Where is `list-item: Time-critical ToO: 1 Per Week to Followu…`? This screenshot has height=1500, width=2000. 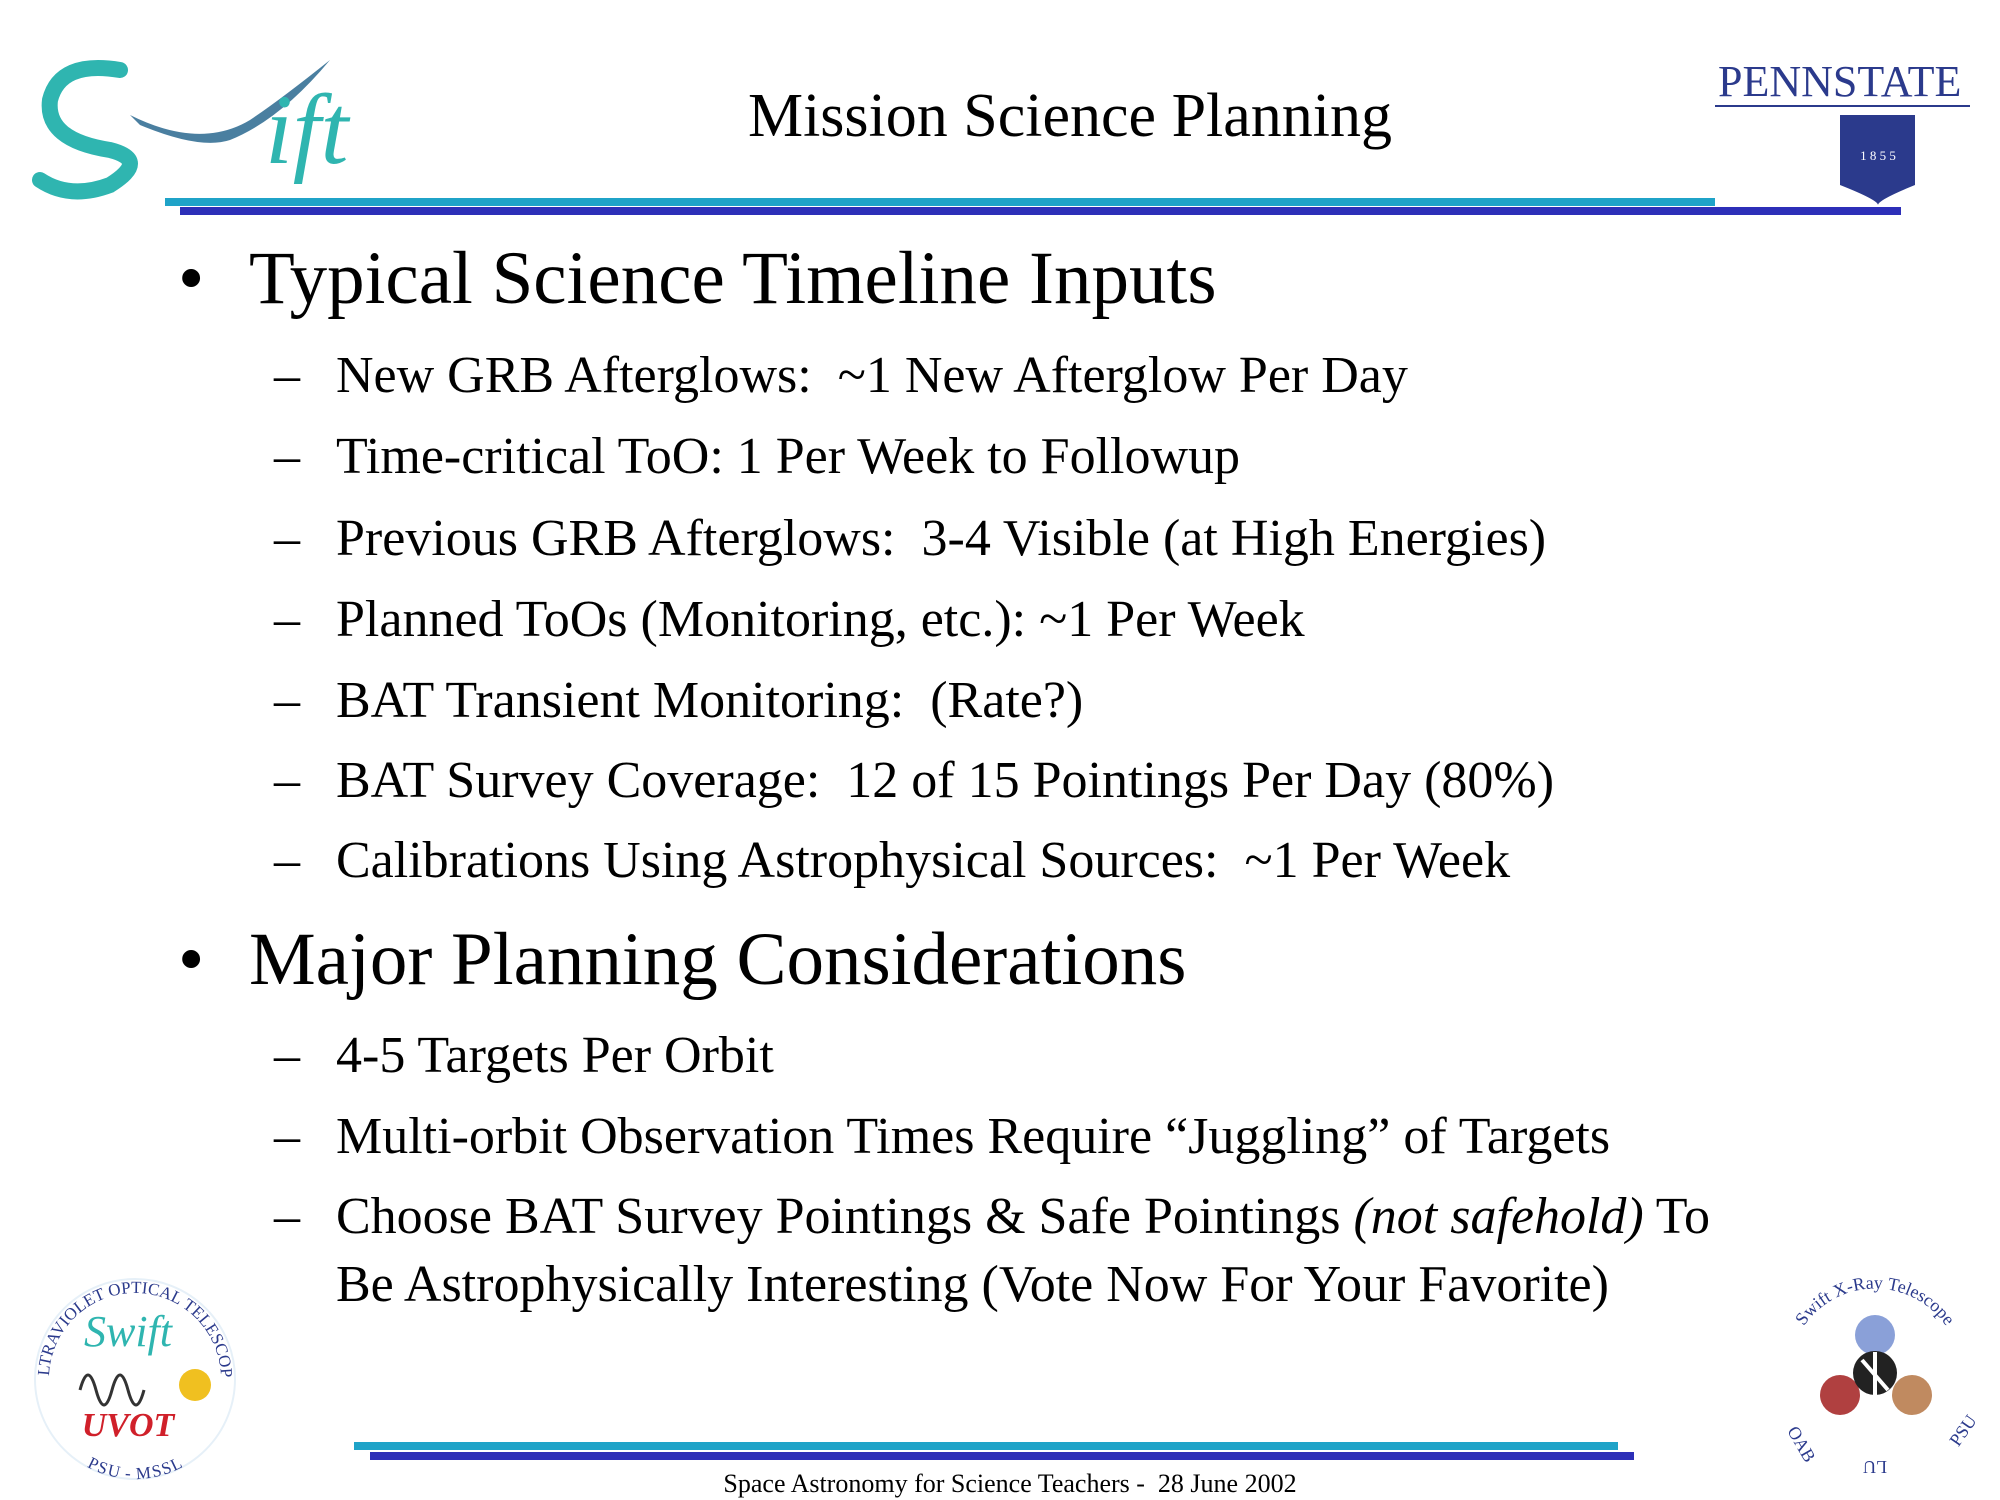
list-item: Time-critical ToO: 1 Per Week to Followu… is located at coordinates (788, 456).